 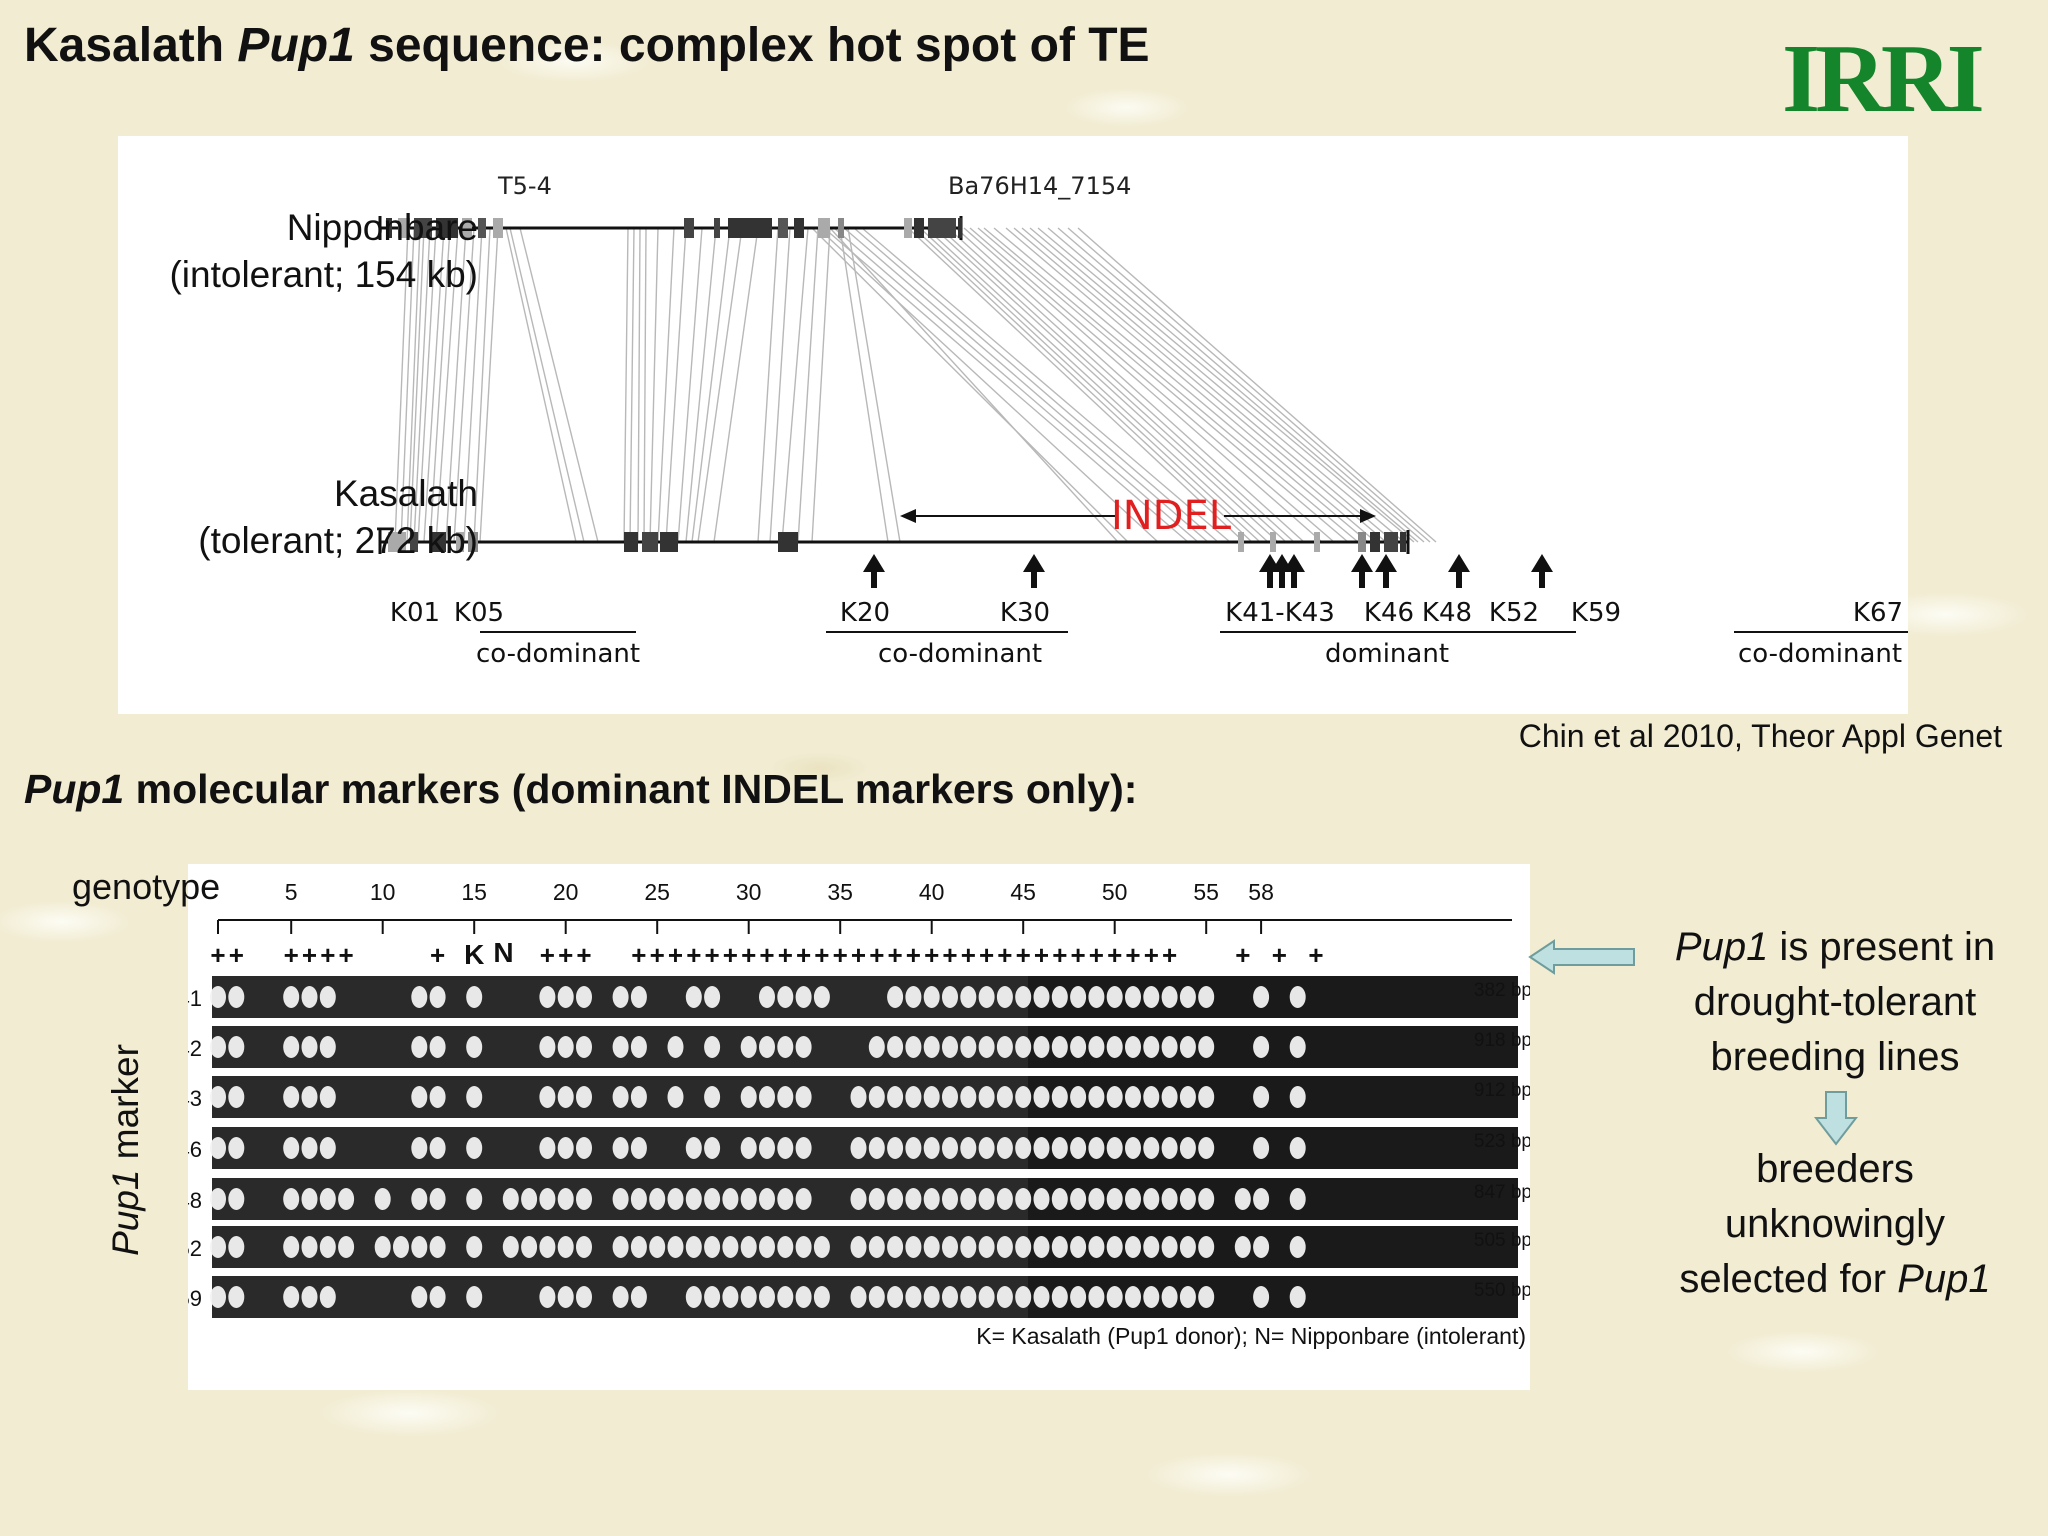 I want to click on nipponbare-label: Nipponbare (intolerant; 154 kb), so click(x=298, y=251).